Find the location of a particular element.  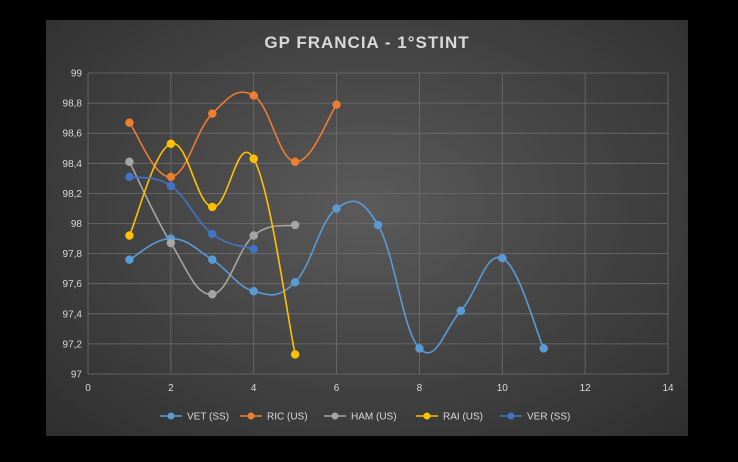

legend-label: RIC (US) is located at coordinates (287, 417).